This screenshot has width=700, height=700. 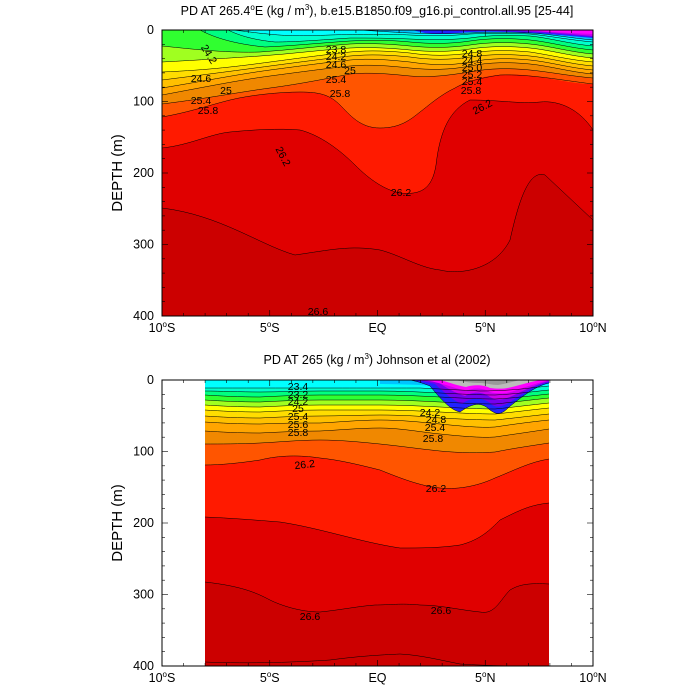 I want to click on contour-label: 24.4, so click(x=472, y=61).